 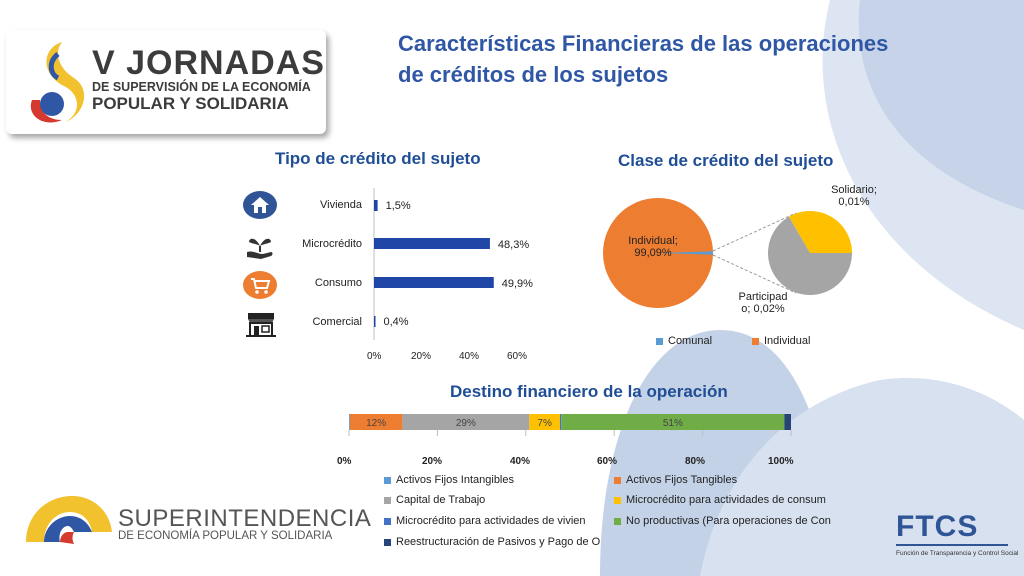 I want to click on stack-label-3: 7%, so click(x=544, y=423).